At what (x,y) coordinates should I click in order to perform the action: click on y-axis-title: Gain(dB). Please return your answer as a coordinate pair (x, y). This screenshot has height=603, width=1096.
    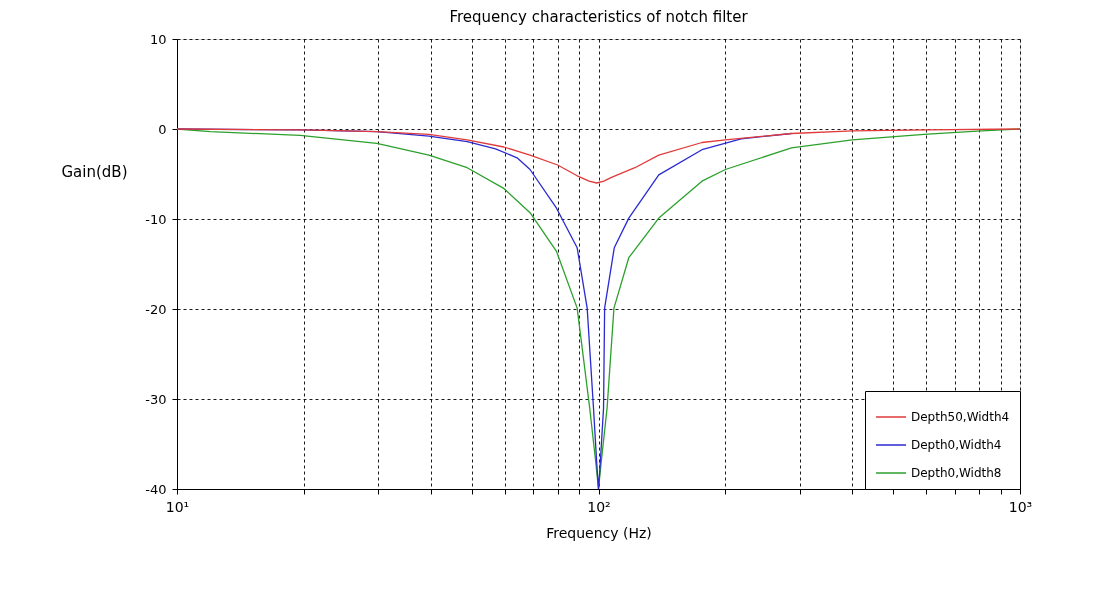
    Looking at the image, I should click on (94, 171).